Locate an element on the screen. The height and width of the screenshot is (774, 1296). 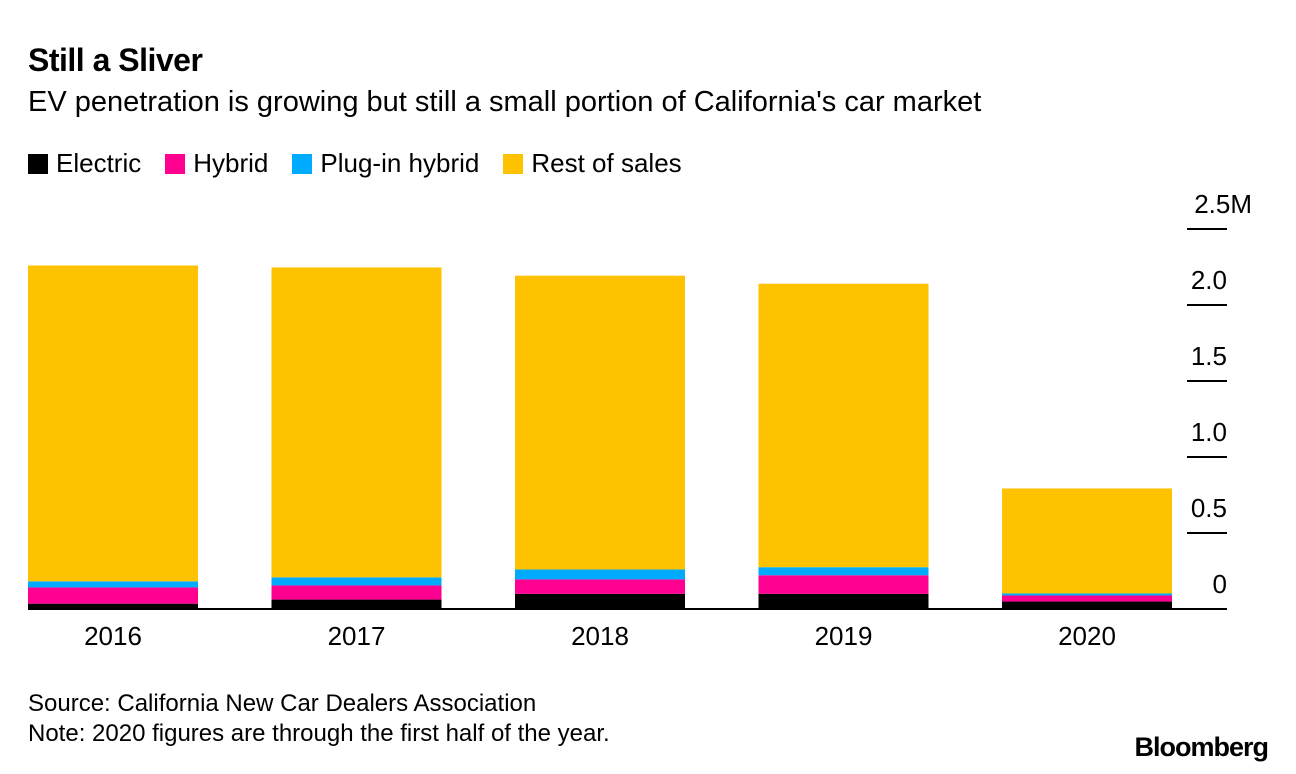
legend-item-electric: Electric is located at coordinates (84, 163).